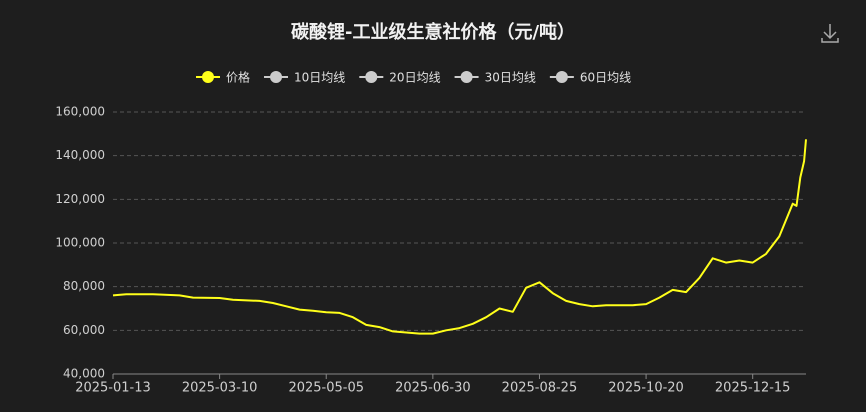  I want to click on y-tick-label: 120,000, so click(80, 199).